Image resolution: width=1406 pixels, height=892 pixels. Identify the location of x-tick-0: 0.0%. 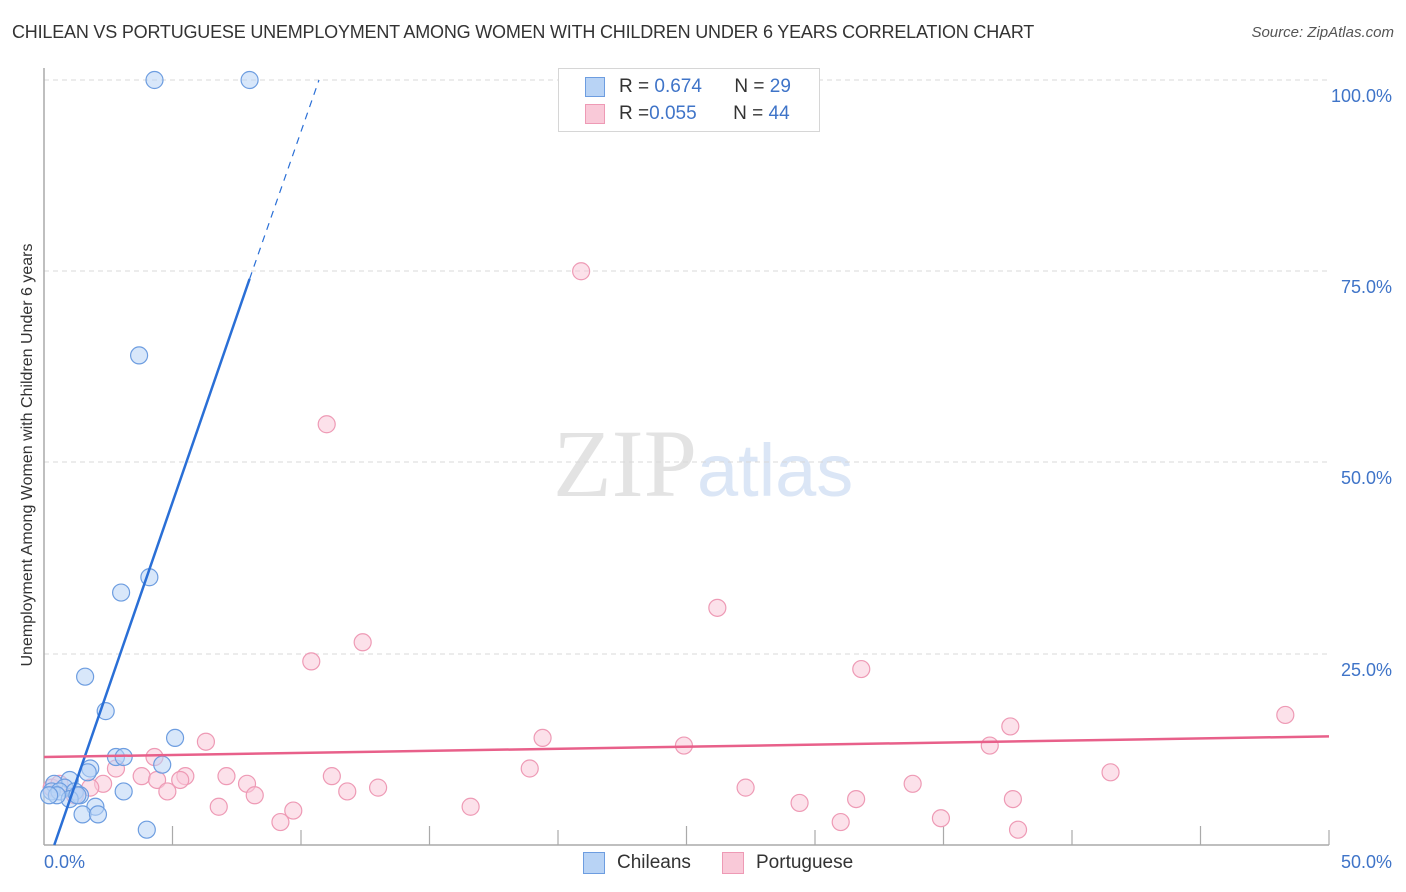
(65, 862).